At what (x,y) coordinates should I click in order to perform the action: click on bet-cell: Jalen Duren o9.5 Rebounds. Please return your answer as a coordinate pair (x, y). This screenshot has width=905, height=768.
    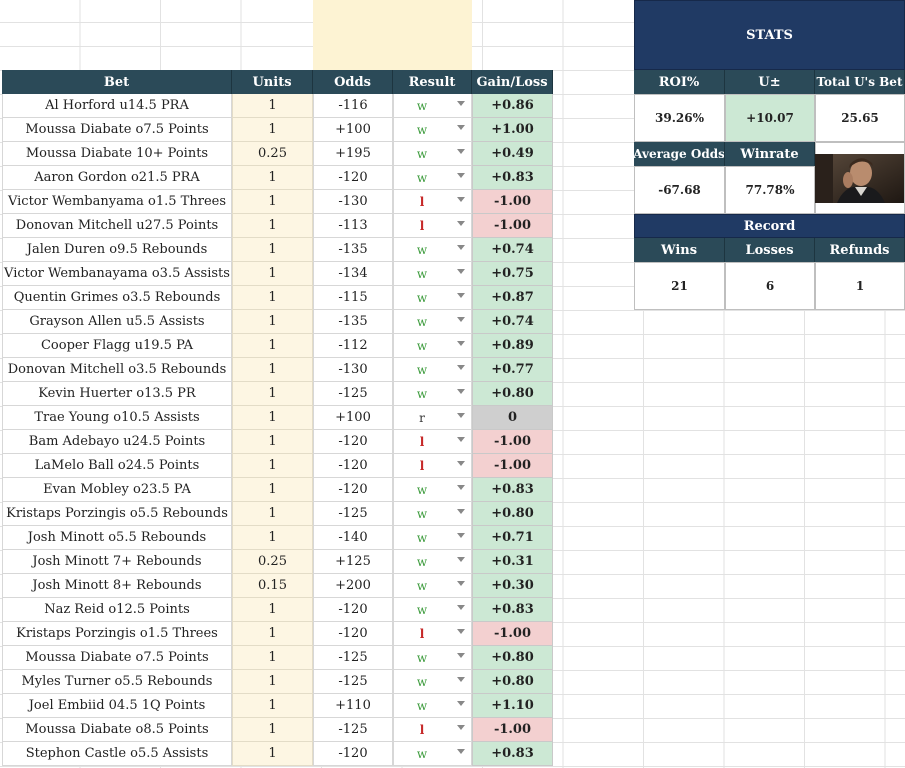
    Looking at the image, I should click on (117, 250).